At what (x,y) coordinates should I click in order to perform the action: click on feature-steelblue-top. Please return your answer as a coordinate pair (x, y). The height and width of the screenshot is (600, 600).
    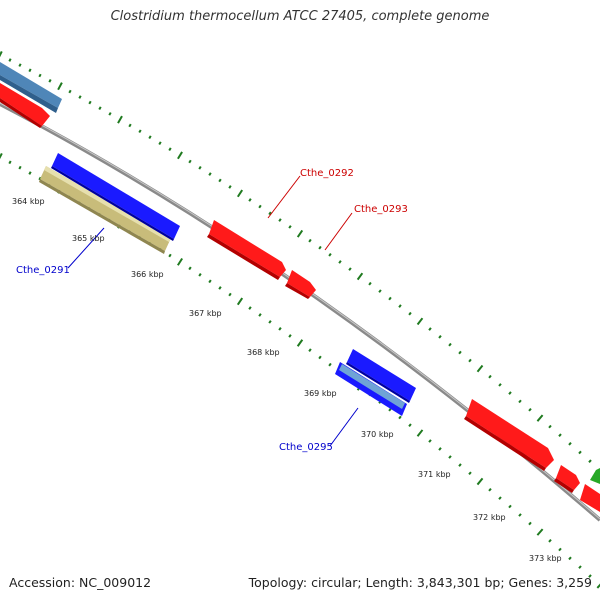
    Looking at the image, I should click on (31, 85).